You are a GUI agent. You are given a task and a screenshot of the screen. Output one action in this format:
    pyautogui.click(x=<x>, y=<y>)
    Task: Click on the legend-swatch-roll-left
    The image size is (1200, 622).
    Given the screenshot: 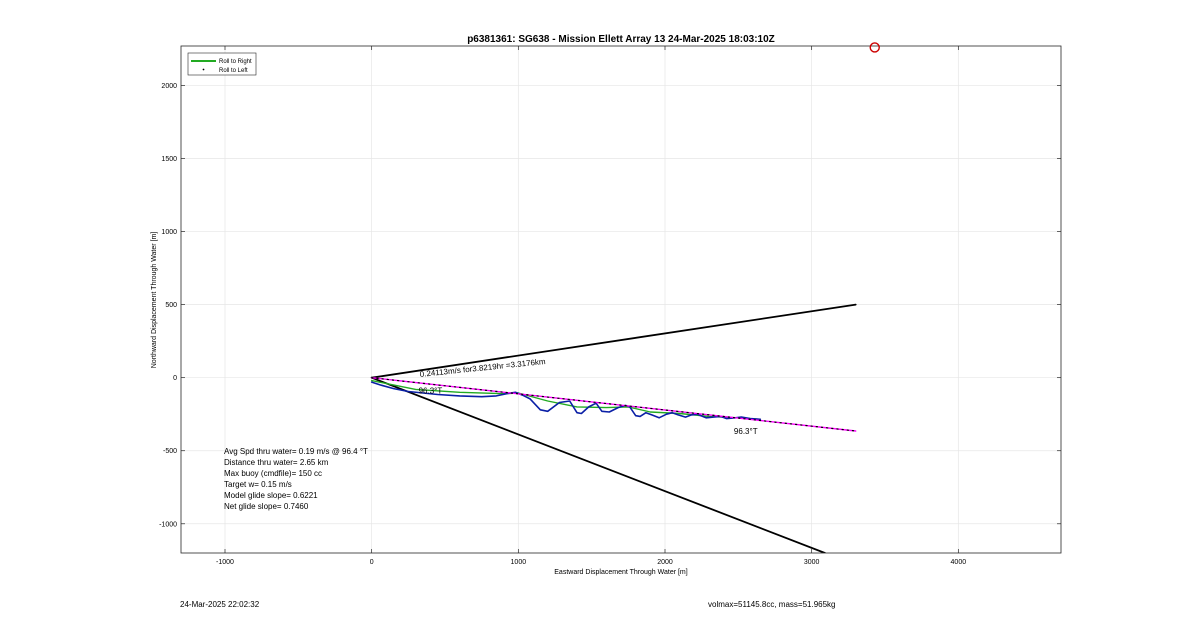 What is the action you would take?
    pyautogui.click(x=203, y=69)
    